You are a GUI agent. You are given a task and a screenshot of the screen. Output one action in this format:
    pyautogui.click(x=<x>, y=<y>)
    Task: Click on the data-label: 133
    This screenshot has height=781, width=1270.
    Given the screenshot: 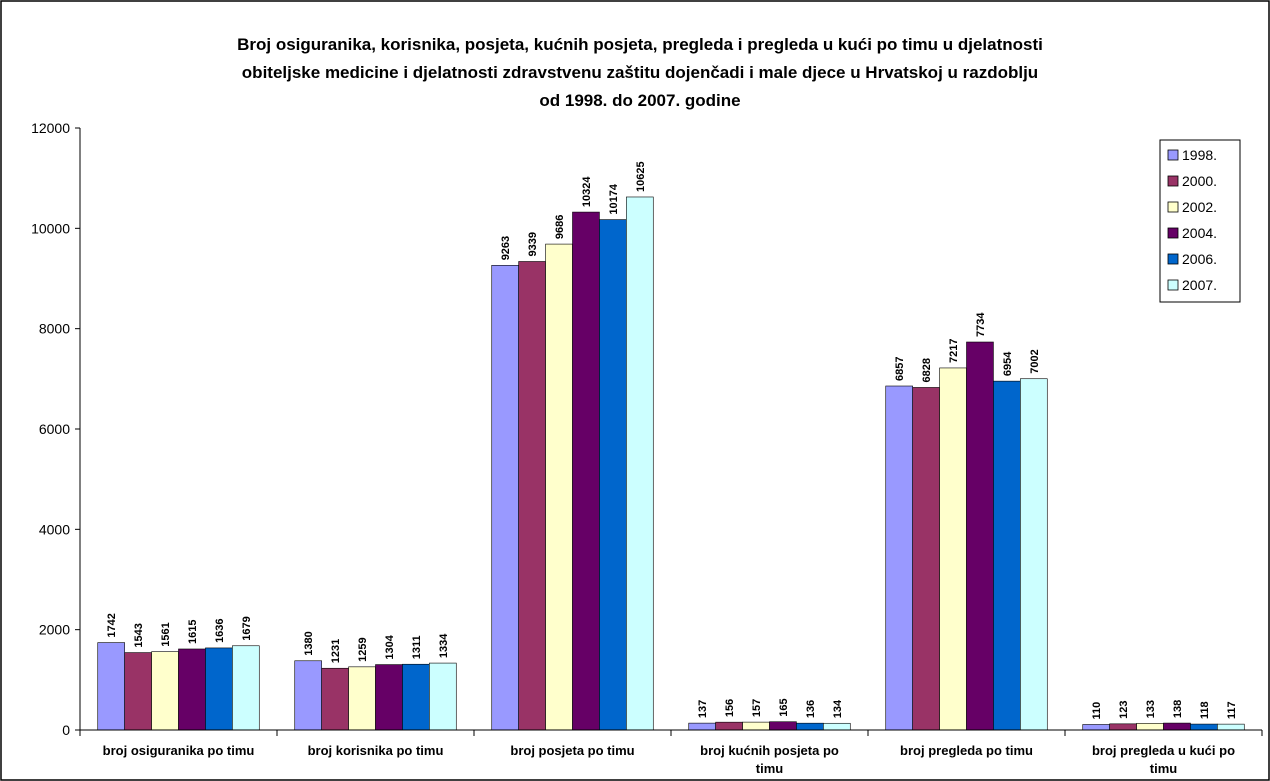 What is the action you would take?
    pyautogui.click(x=1151, y=709)
    